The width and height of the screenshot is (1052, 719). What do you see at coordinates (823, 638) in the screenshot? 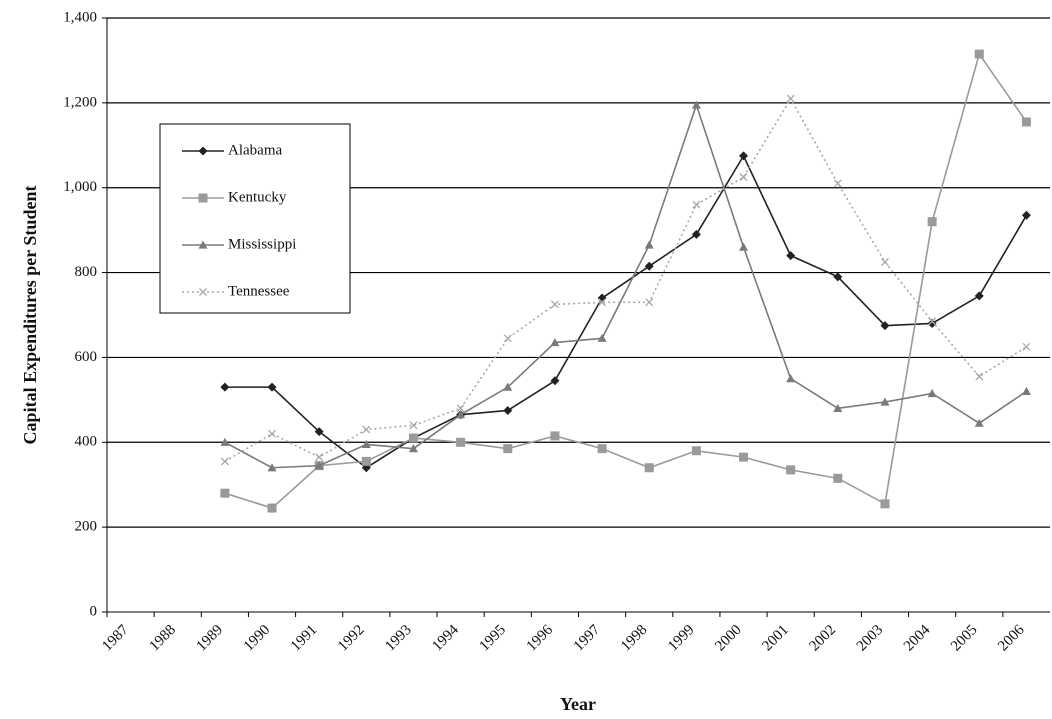
I see `x-tick-label: 2002` at bounding box center [823, 638].